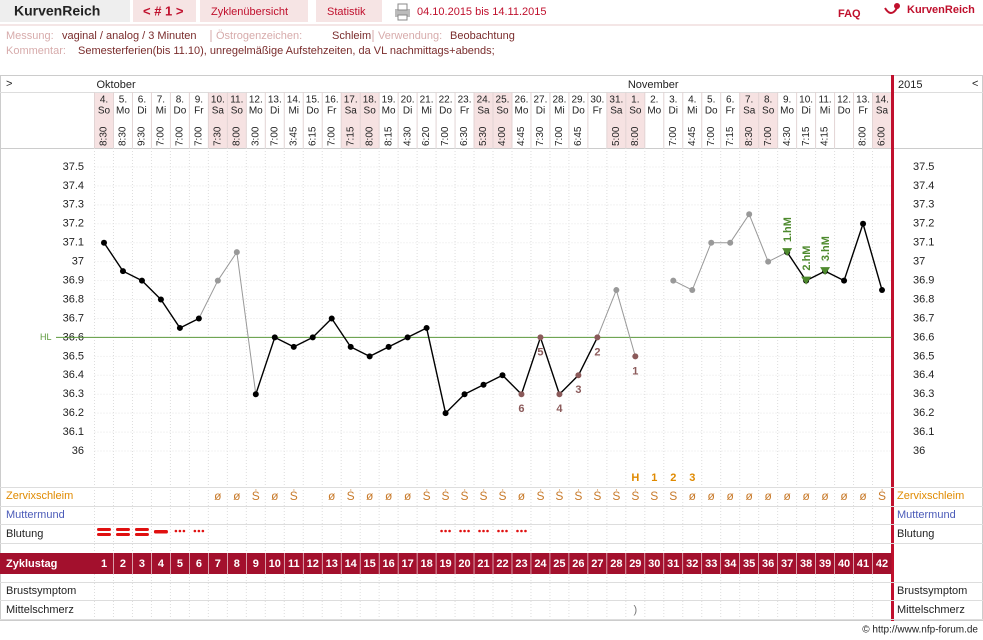  I want to click on y-tick-label: 36.1, so click(73, 432).